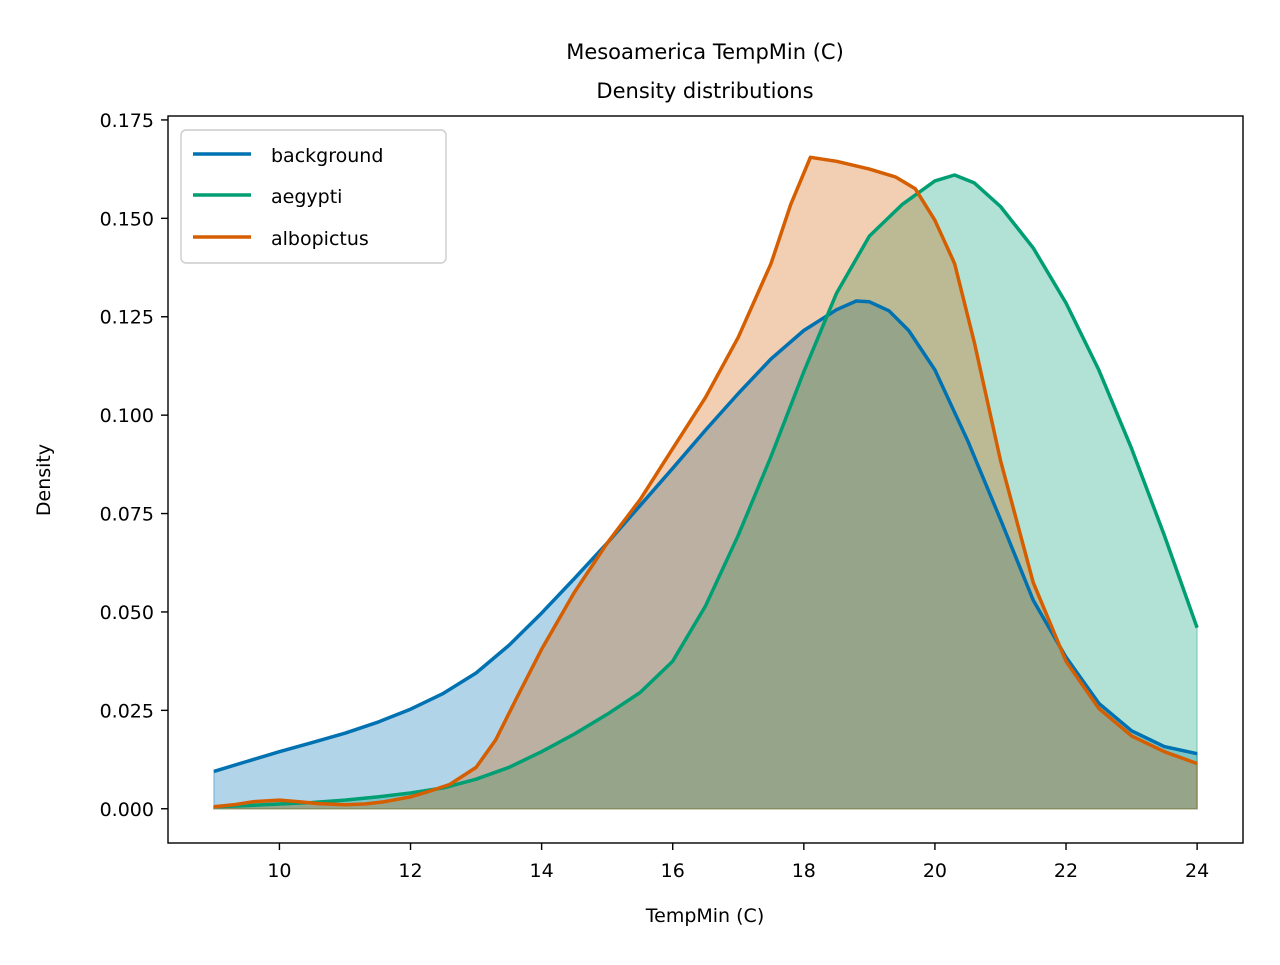 Image resolution: width=1280 pixels, height=965 pixels. Describe the element at coordinates (279, 871) in the screenshot. I see `x-tick-label: 10` at that location.